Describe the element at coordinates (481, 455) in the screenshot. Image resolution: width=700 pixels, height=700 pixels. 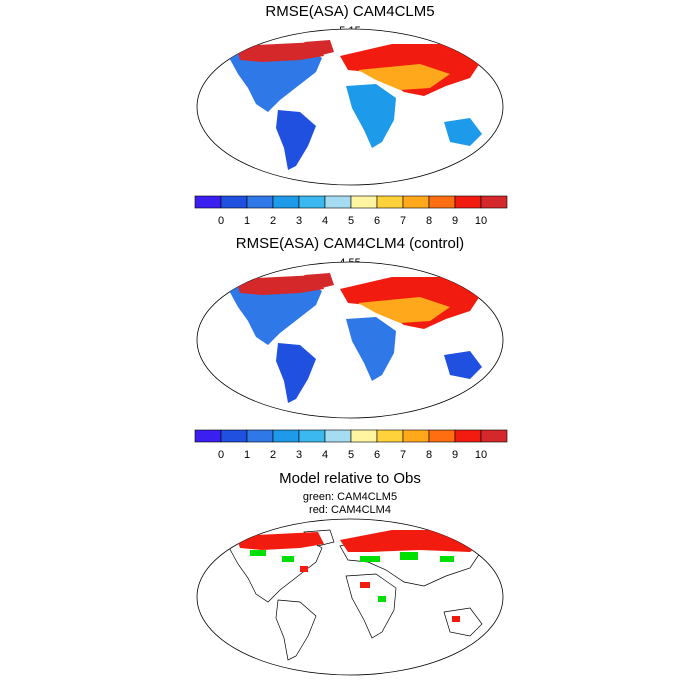
I see `colorbar-2-tick-label: 10` at that location.